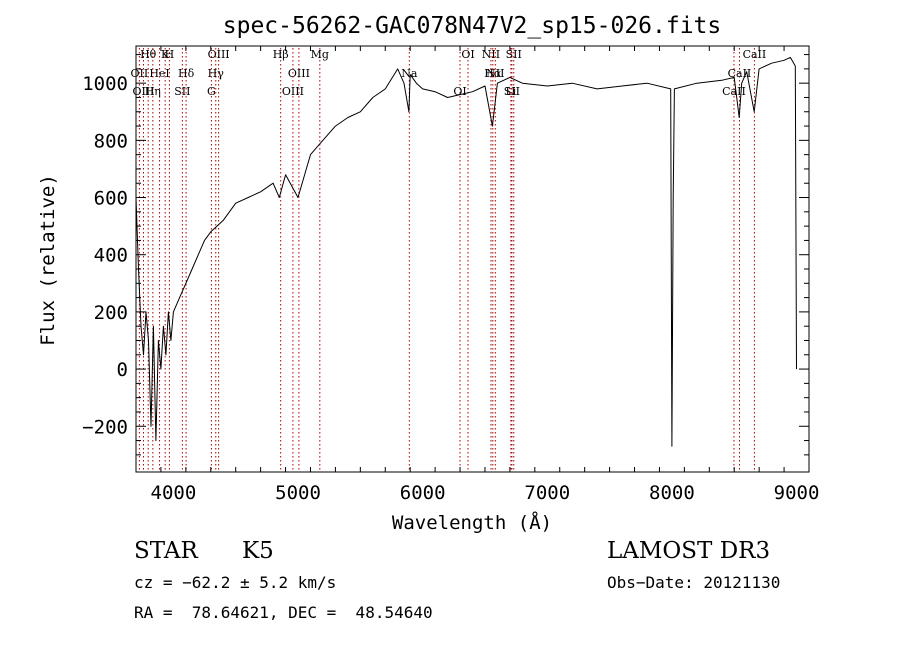  I want to click on y-tick-label: 0, so click(122, 370).